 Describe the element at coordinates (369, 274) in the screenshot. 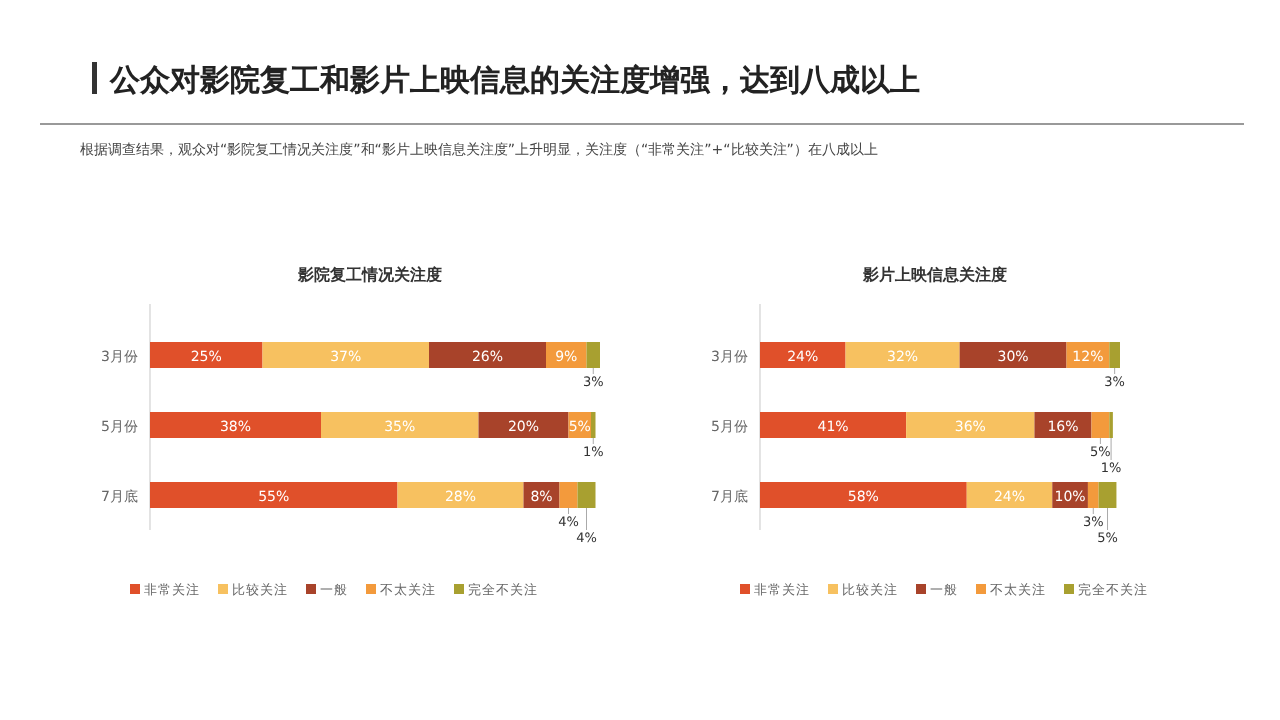

I see `chart-title: 影院复工情况关注度` at that location.